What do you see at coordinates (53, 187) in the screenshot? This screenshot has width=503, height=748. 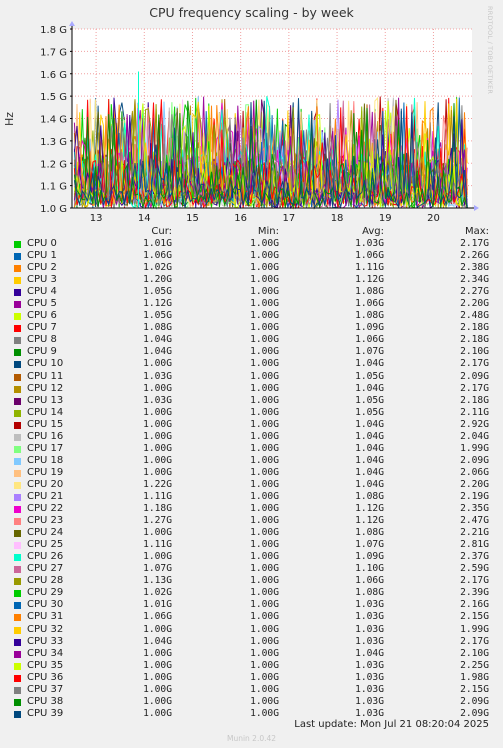 I see `y-tick-label: 1.1 G` at bounding box center [53, 187].